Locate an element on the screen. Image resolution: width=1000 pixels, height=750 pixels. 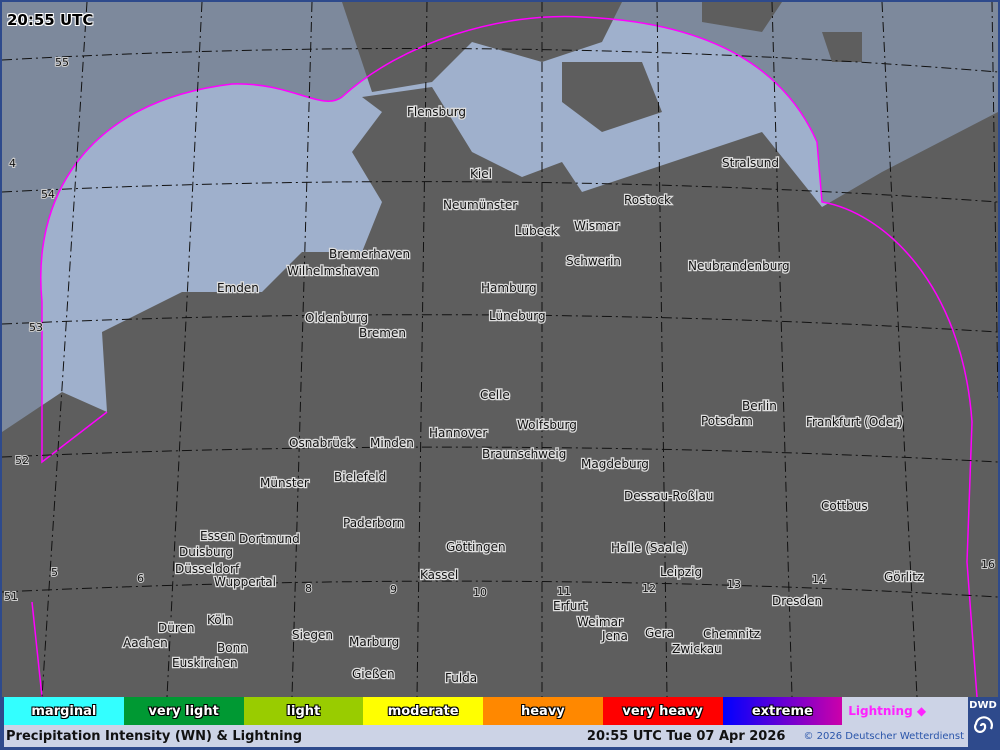
grid-label: 13 is located at coordinates (734, 584).